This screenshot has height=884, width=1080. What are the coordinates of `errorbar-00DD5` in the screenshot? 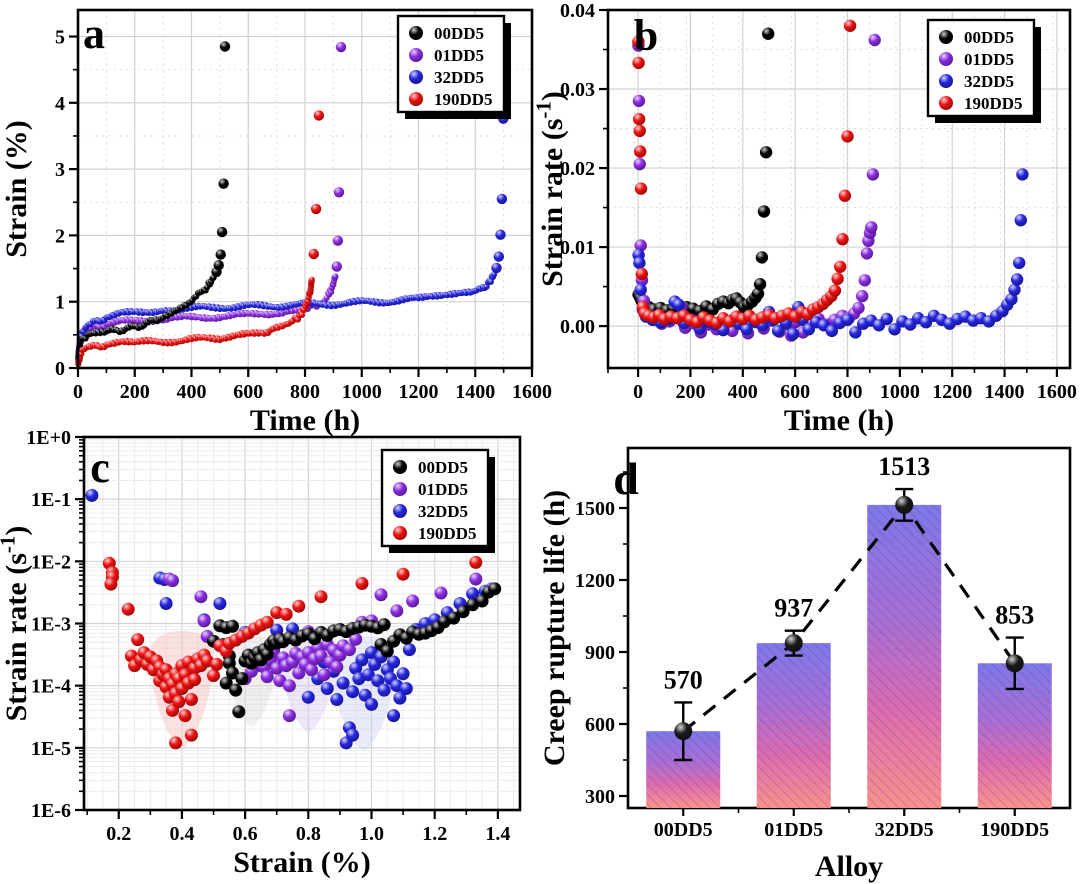 It's located at (683, 731).